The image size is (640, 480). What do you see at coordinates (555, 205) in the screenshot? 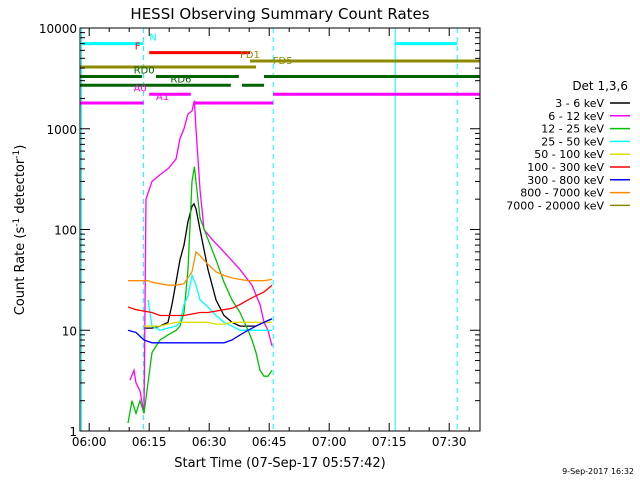
I see `legend-label-8: 7000 - 20000 keV` at bounding box center [555, 205].